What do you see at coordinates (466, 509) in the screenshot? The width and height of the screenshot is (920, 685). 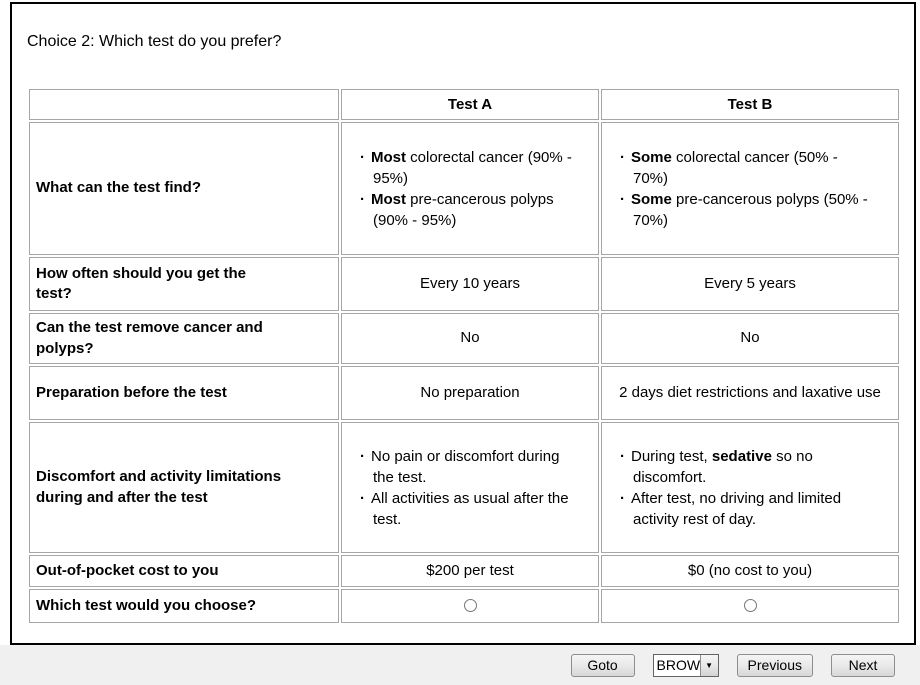 I see `bullet-item: All activities as usual after the test.` at bounding box center [466, 509].